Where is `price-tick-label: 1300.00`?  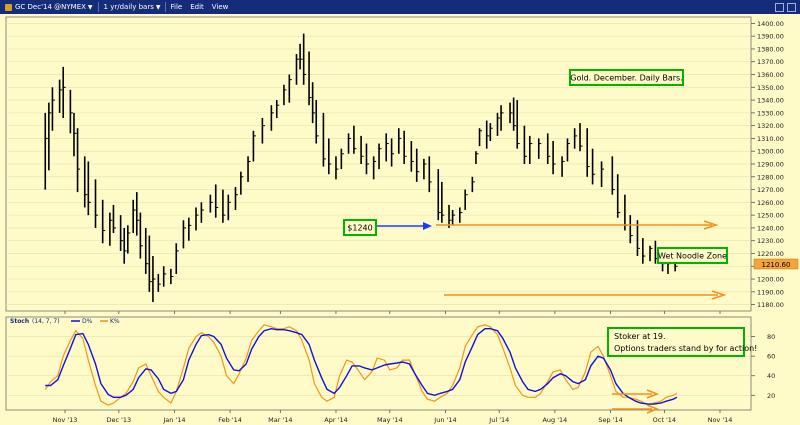
price-tick-label: 1300.00 is located at coordinates (770, 152).